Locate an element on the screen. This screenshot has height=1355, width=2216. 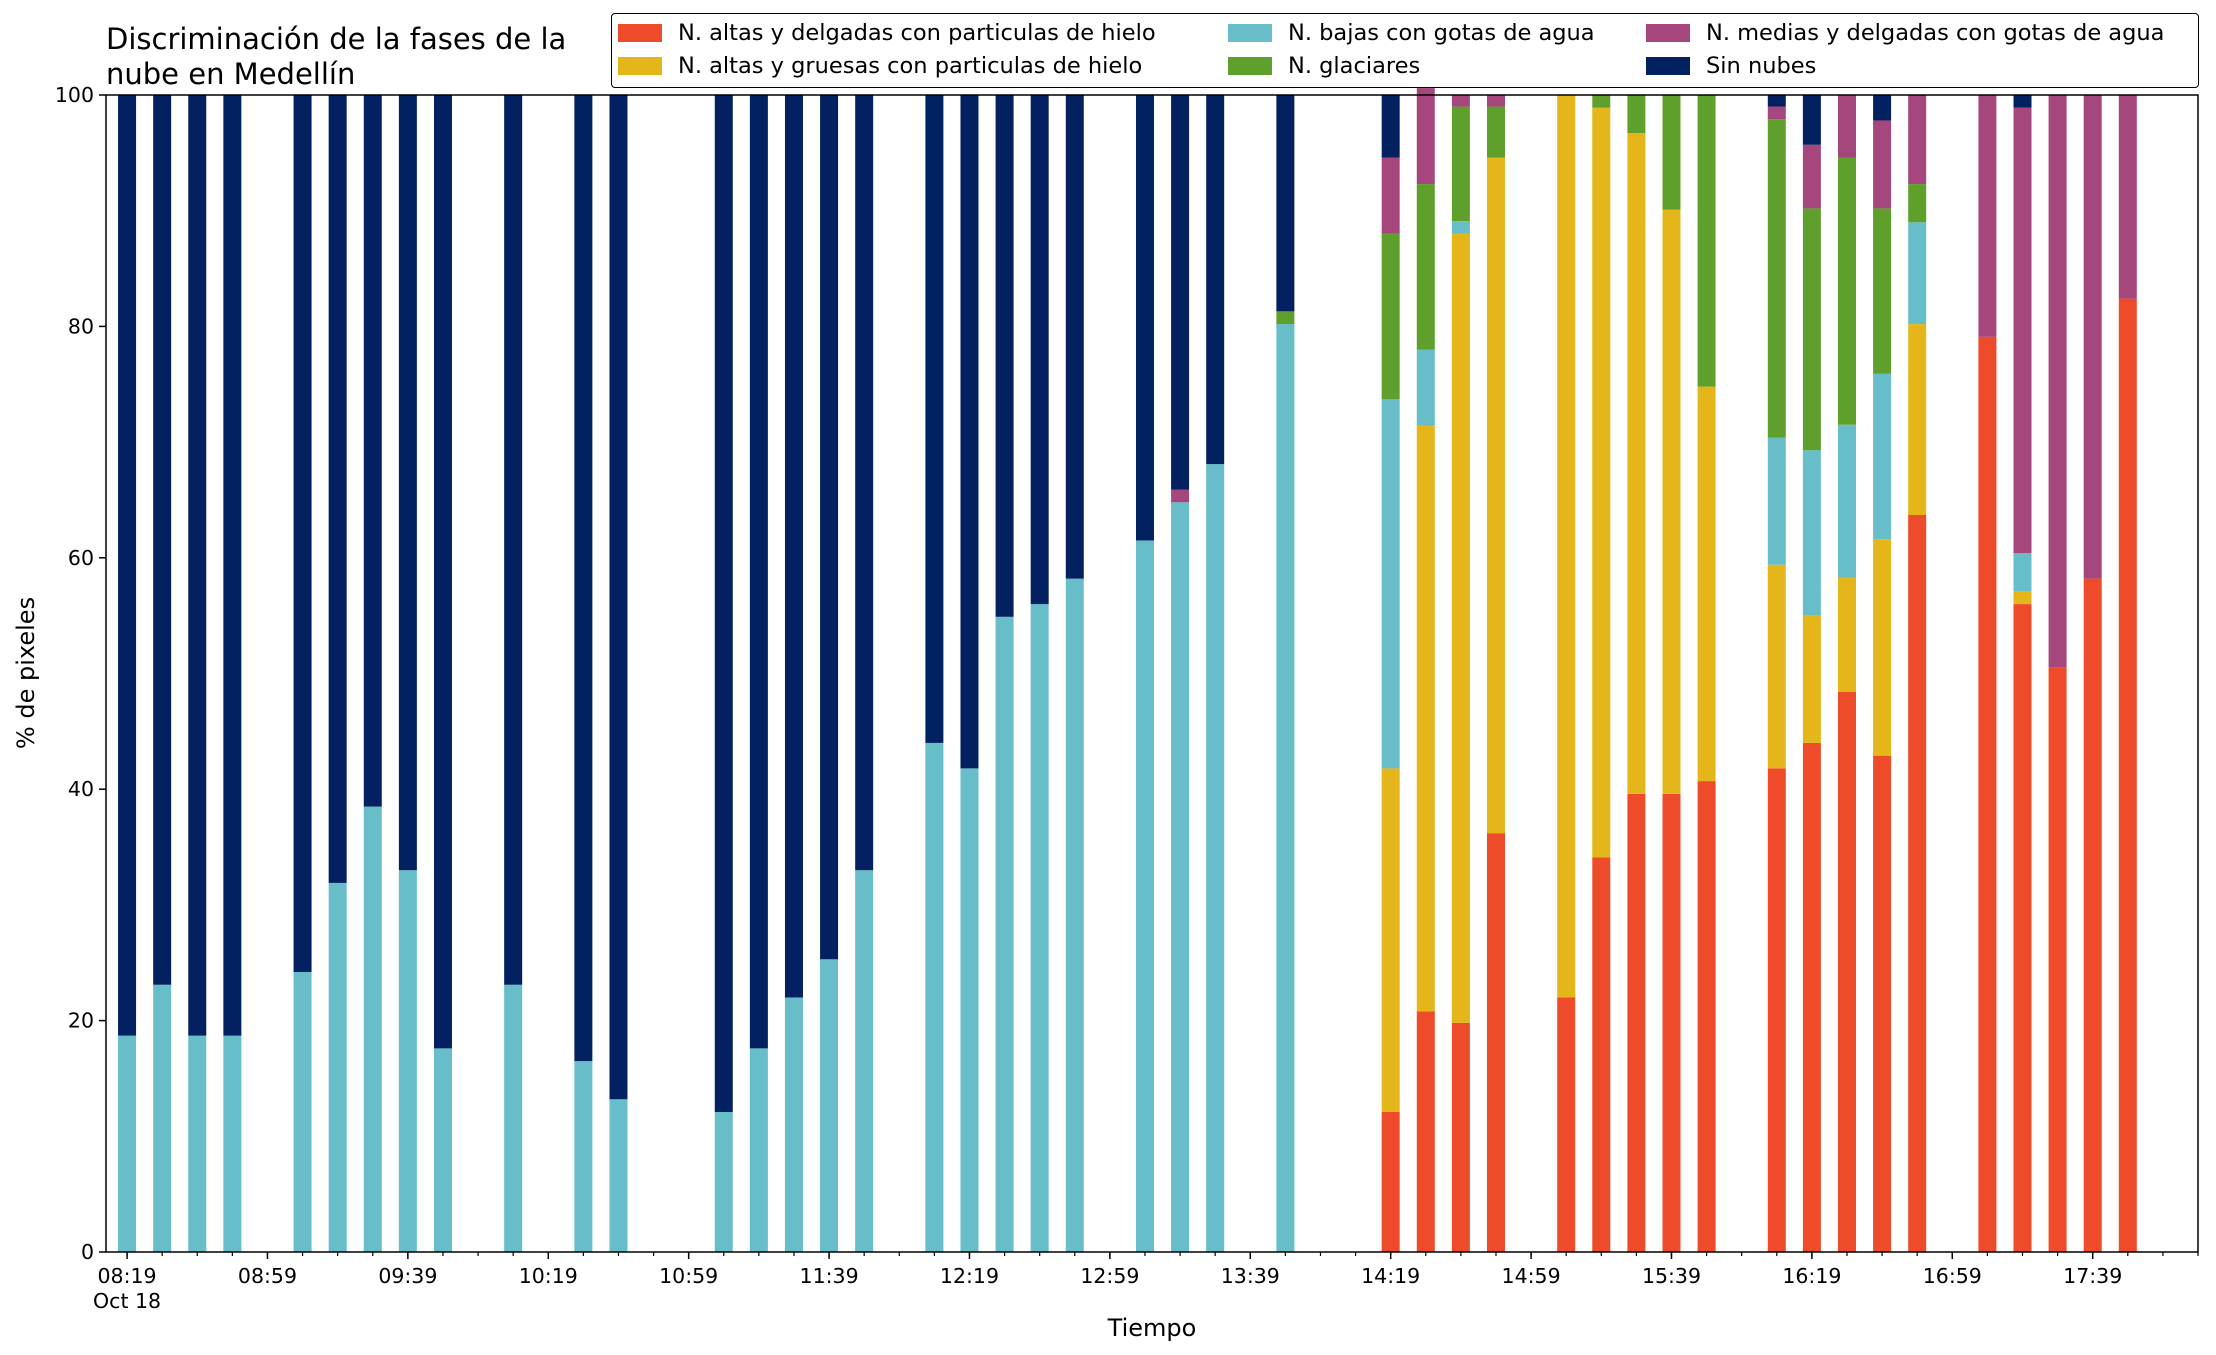
legend-label: N. glaciares is located at coordinates (1354, 66).